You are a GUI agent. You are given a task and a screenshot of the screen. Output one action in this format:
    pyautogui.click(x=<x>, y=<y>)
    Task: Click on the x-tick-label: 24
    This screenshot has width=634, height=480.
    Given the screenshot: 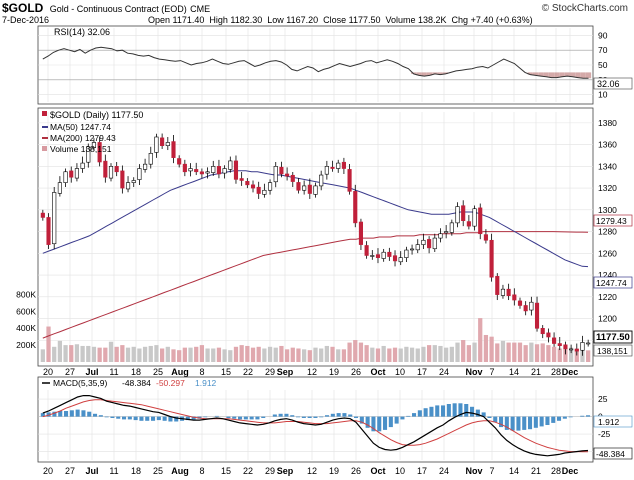 What is the action you would take?
    pyautogui.click(x=444, y=471)
    